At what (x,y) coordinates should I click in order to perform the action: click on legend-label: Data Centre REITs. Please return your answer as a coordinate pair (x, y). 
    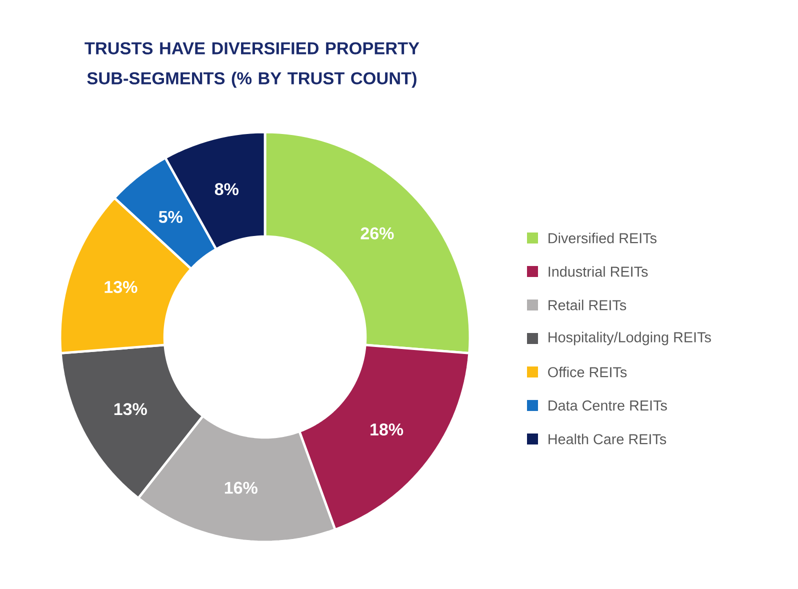
    Looking at the image, I should click on (607, 405).